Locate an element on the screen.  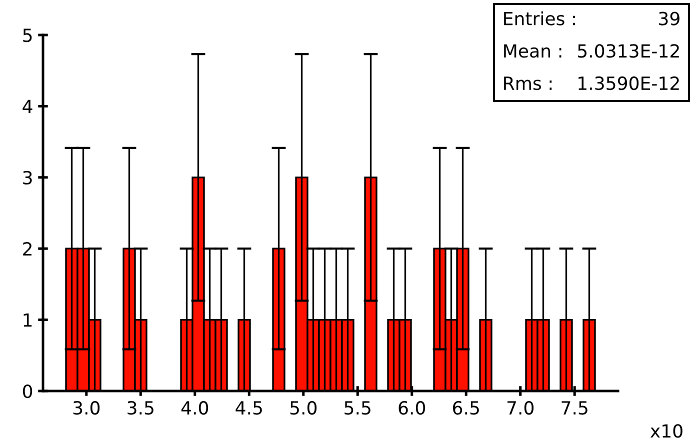
annotation: 5.0313E-12 is located at coordinates (628, 51).